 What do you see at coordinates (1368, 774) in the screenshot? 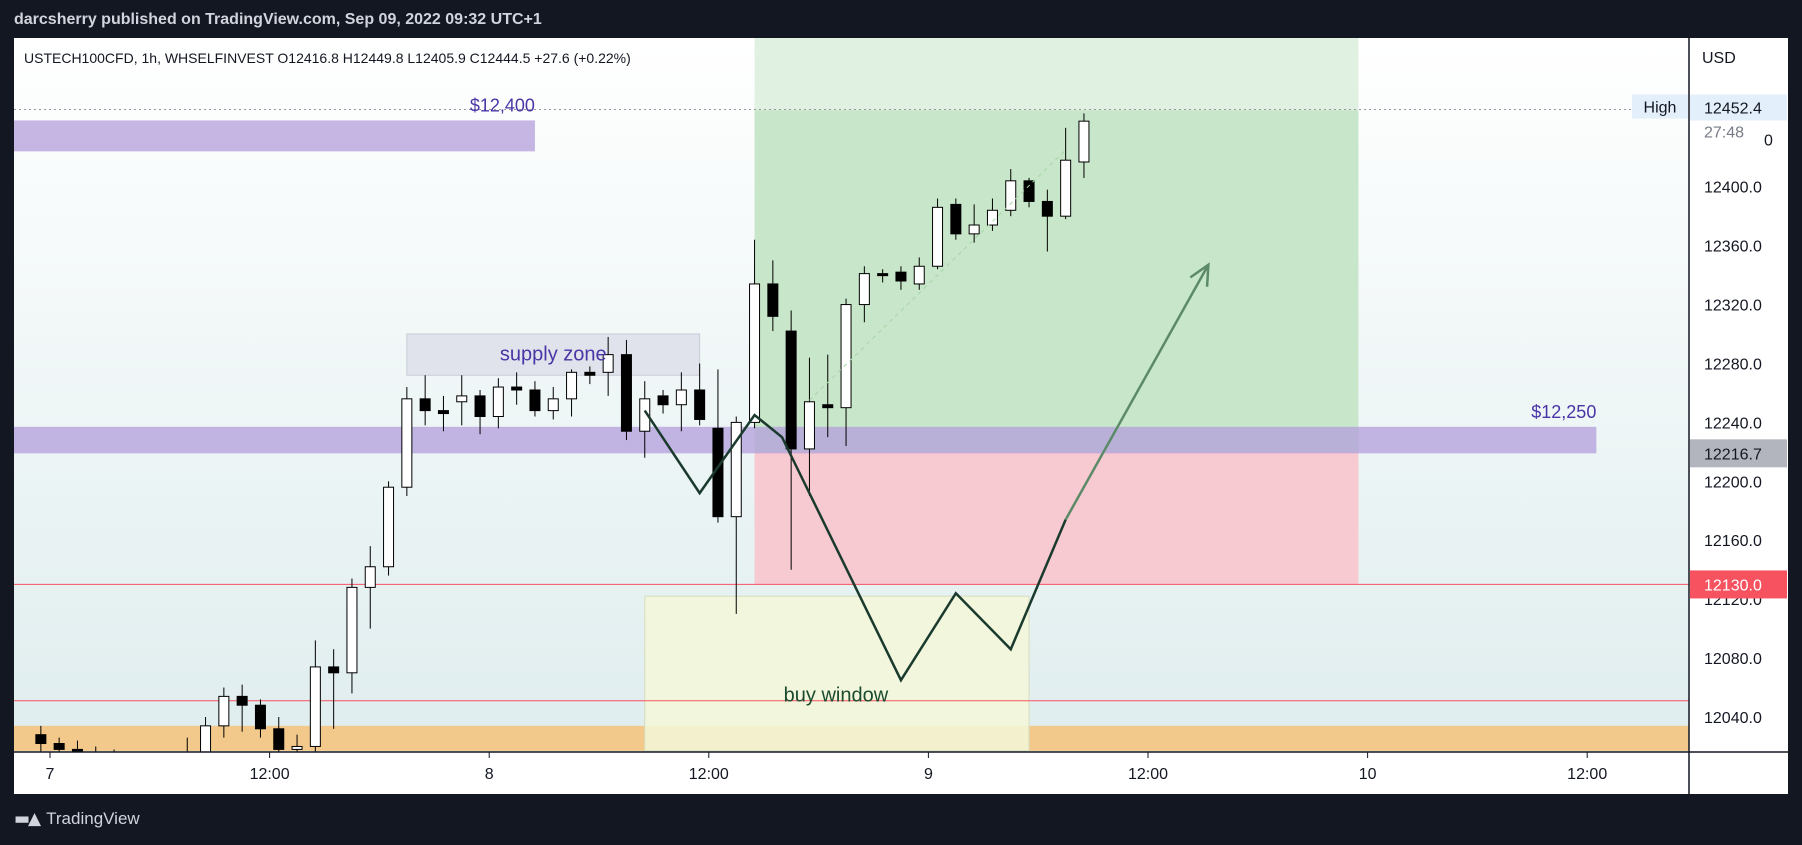
I see `time-tick-label: 10` at bounding box center [1368, 774].